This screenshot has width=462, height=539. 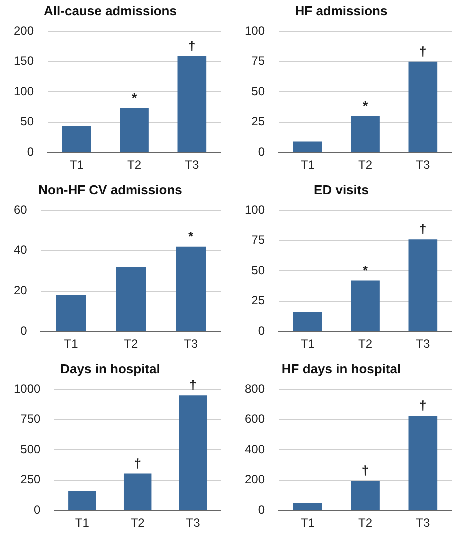 What do you see at coordinates (110, 368) in the screenshot?
I see `chart-title: Days in hospital` at bounding box center [110, 368].